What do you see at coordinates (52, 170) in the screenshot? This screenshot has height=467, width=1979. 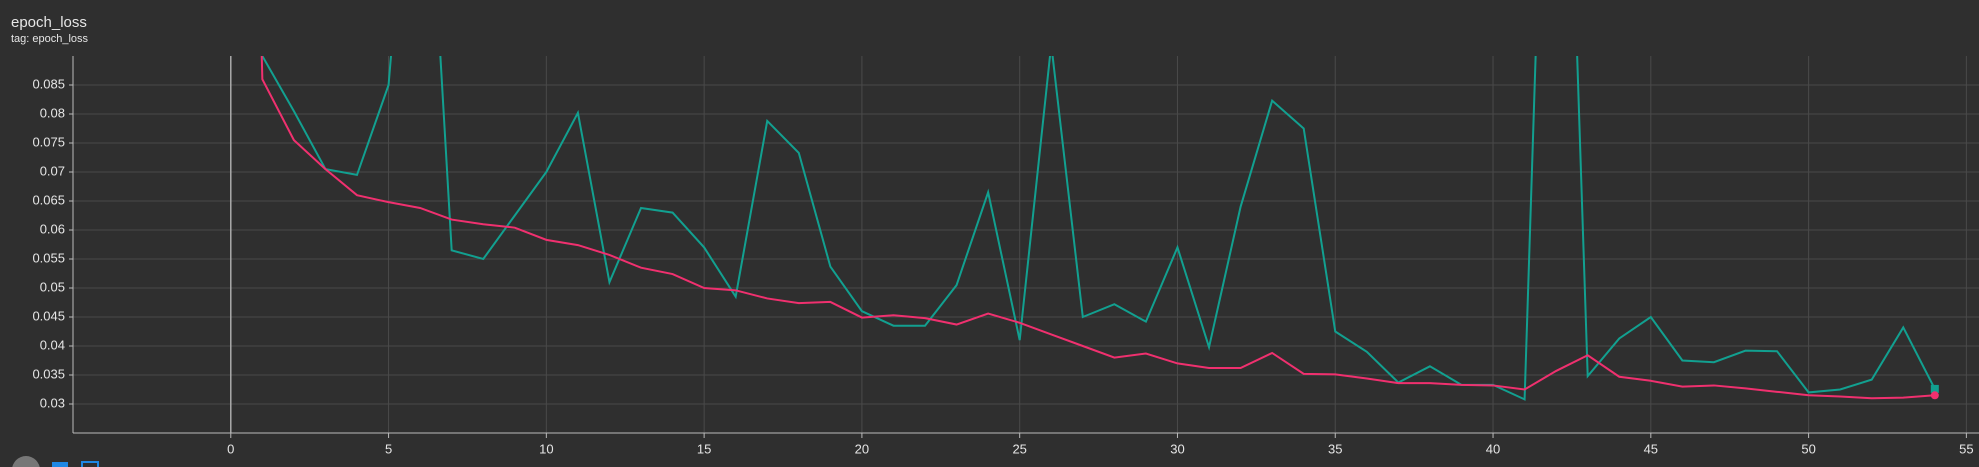 I see `y-tick-label: 0.07` at bounding box center [52, 170].